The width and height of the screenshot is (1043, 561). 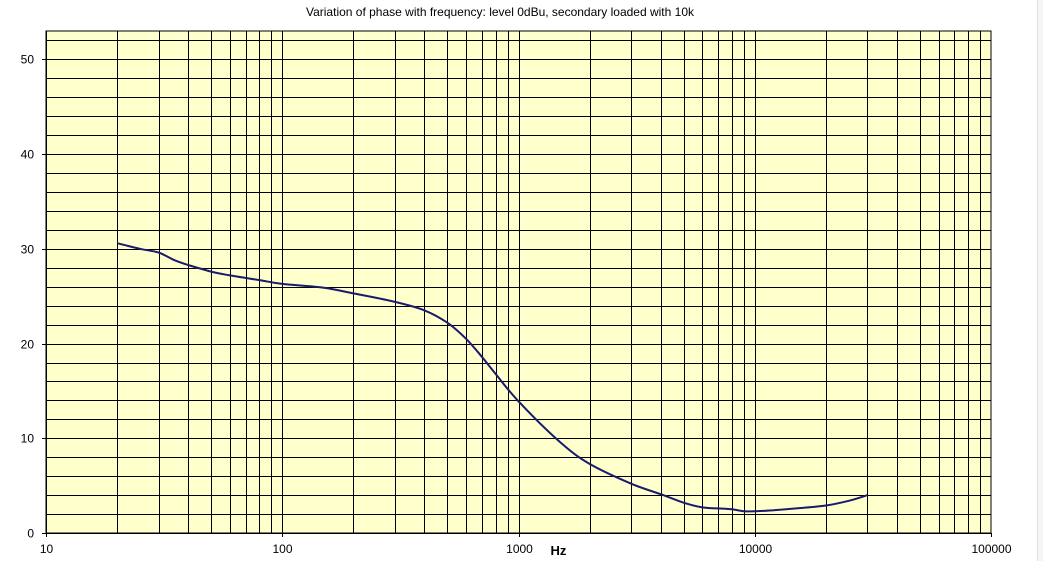 What do you see at coordinates (519, 549) in the screenshot?
I see `x-tick-label: 1000` at bounding box center [519, 549].